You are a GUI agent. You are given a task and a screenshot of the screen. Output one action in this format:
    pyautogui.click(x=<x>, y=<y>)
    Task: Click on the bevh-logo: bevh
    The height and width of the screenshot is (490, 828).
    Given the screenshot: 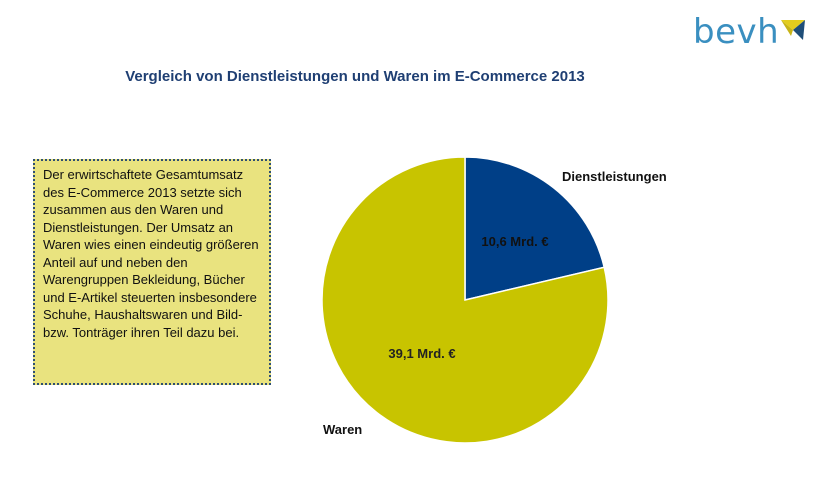 What is the action you would take?
    pyautogui.click(x=749, y=34)
    